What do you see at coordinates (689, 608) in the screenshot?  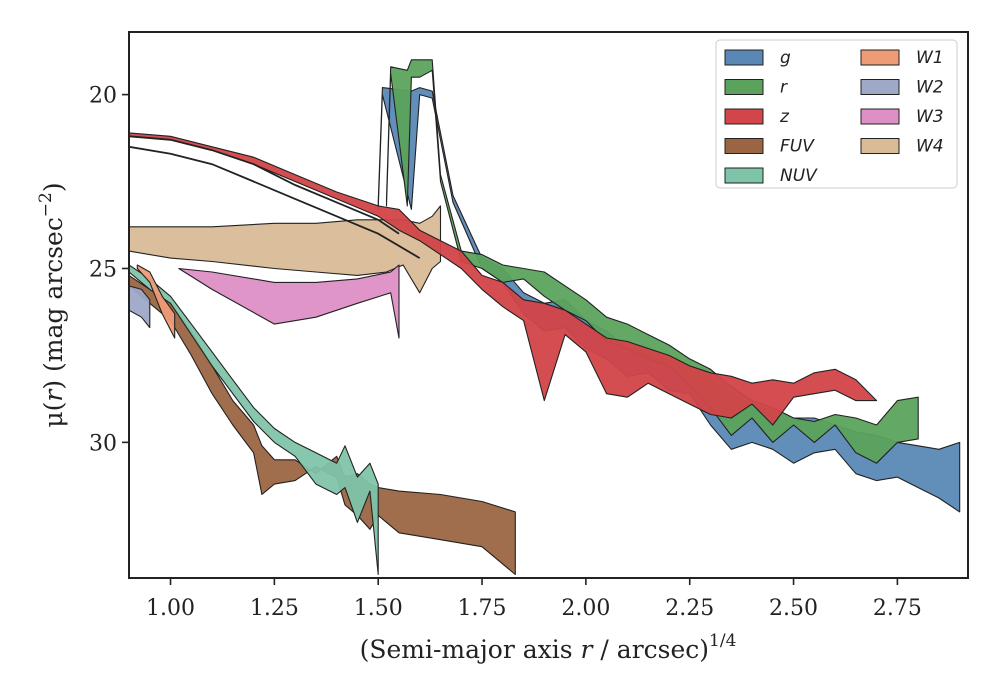 I see `x-tick-label: 2.25` at bounding box center [689, 608].